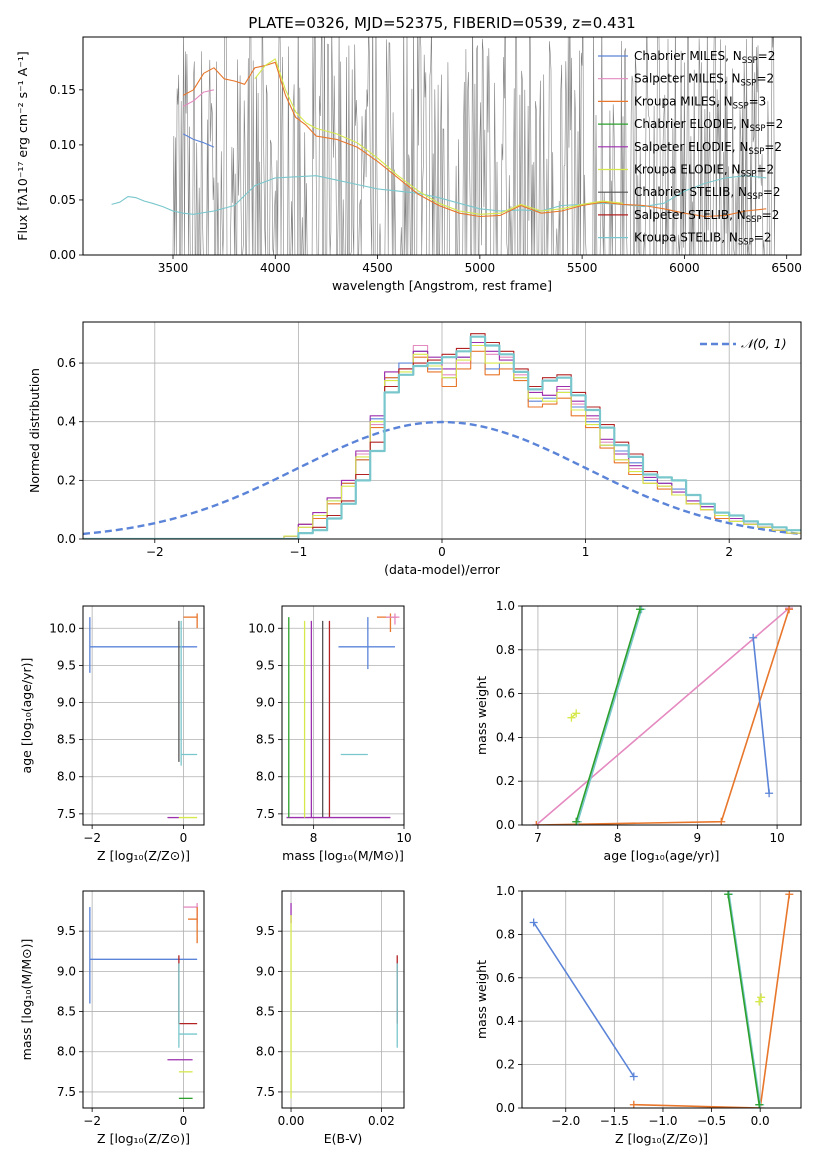  Describe the element at coordinates (265, 777) in the screenshot. I see `mass_vs_age-ytick-label: 8.0` at that location.